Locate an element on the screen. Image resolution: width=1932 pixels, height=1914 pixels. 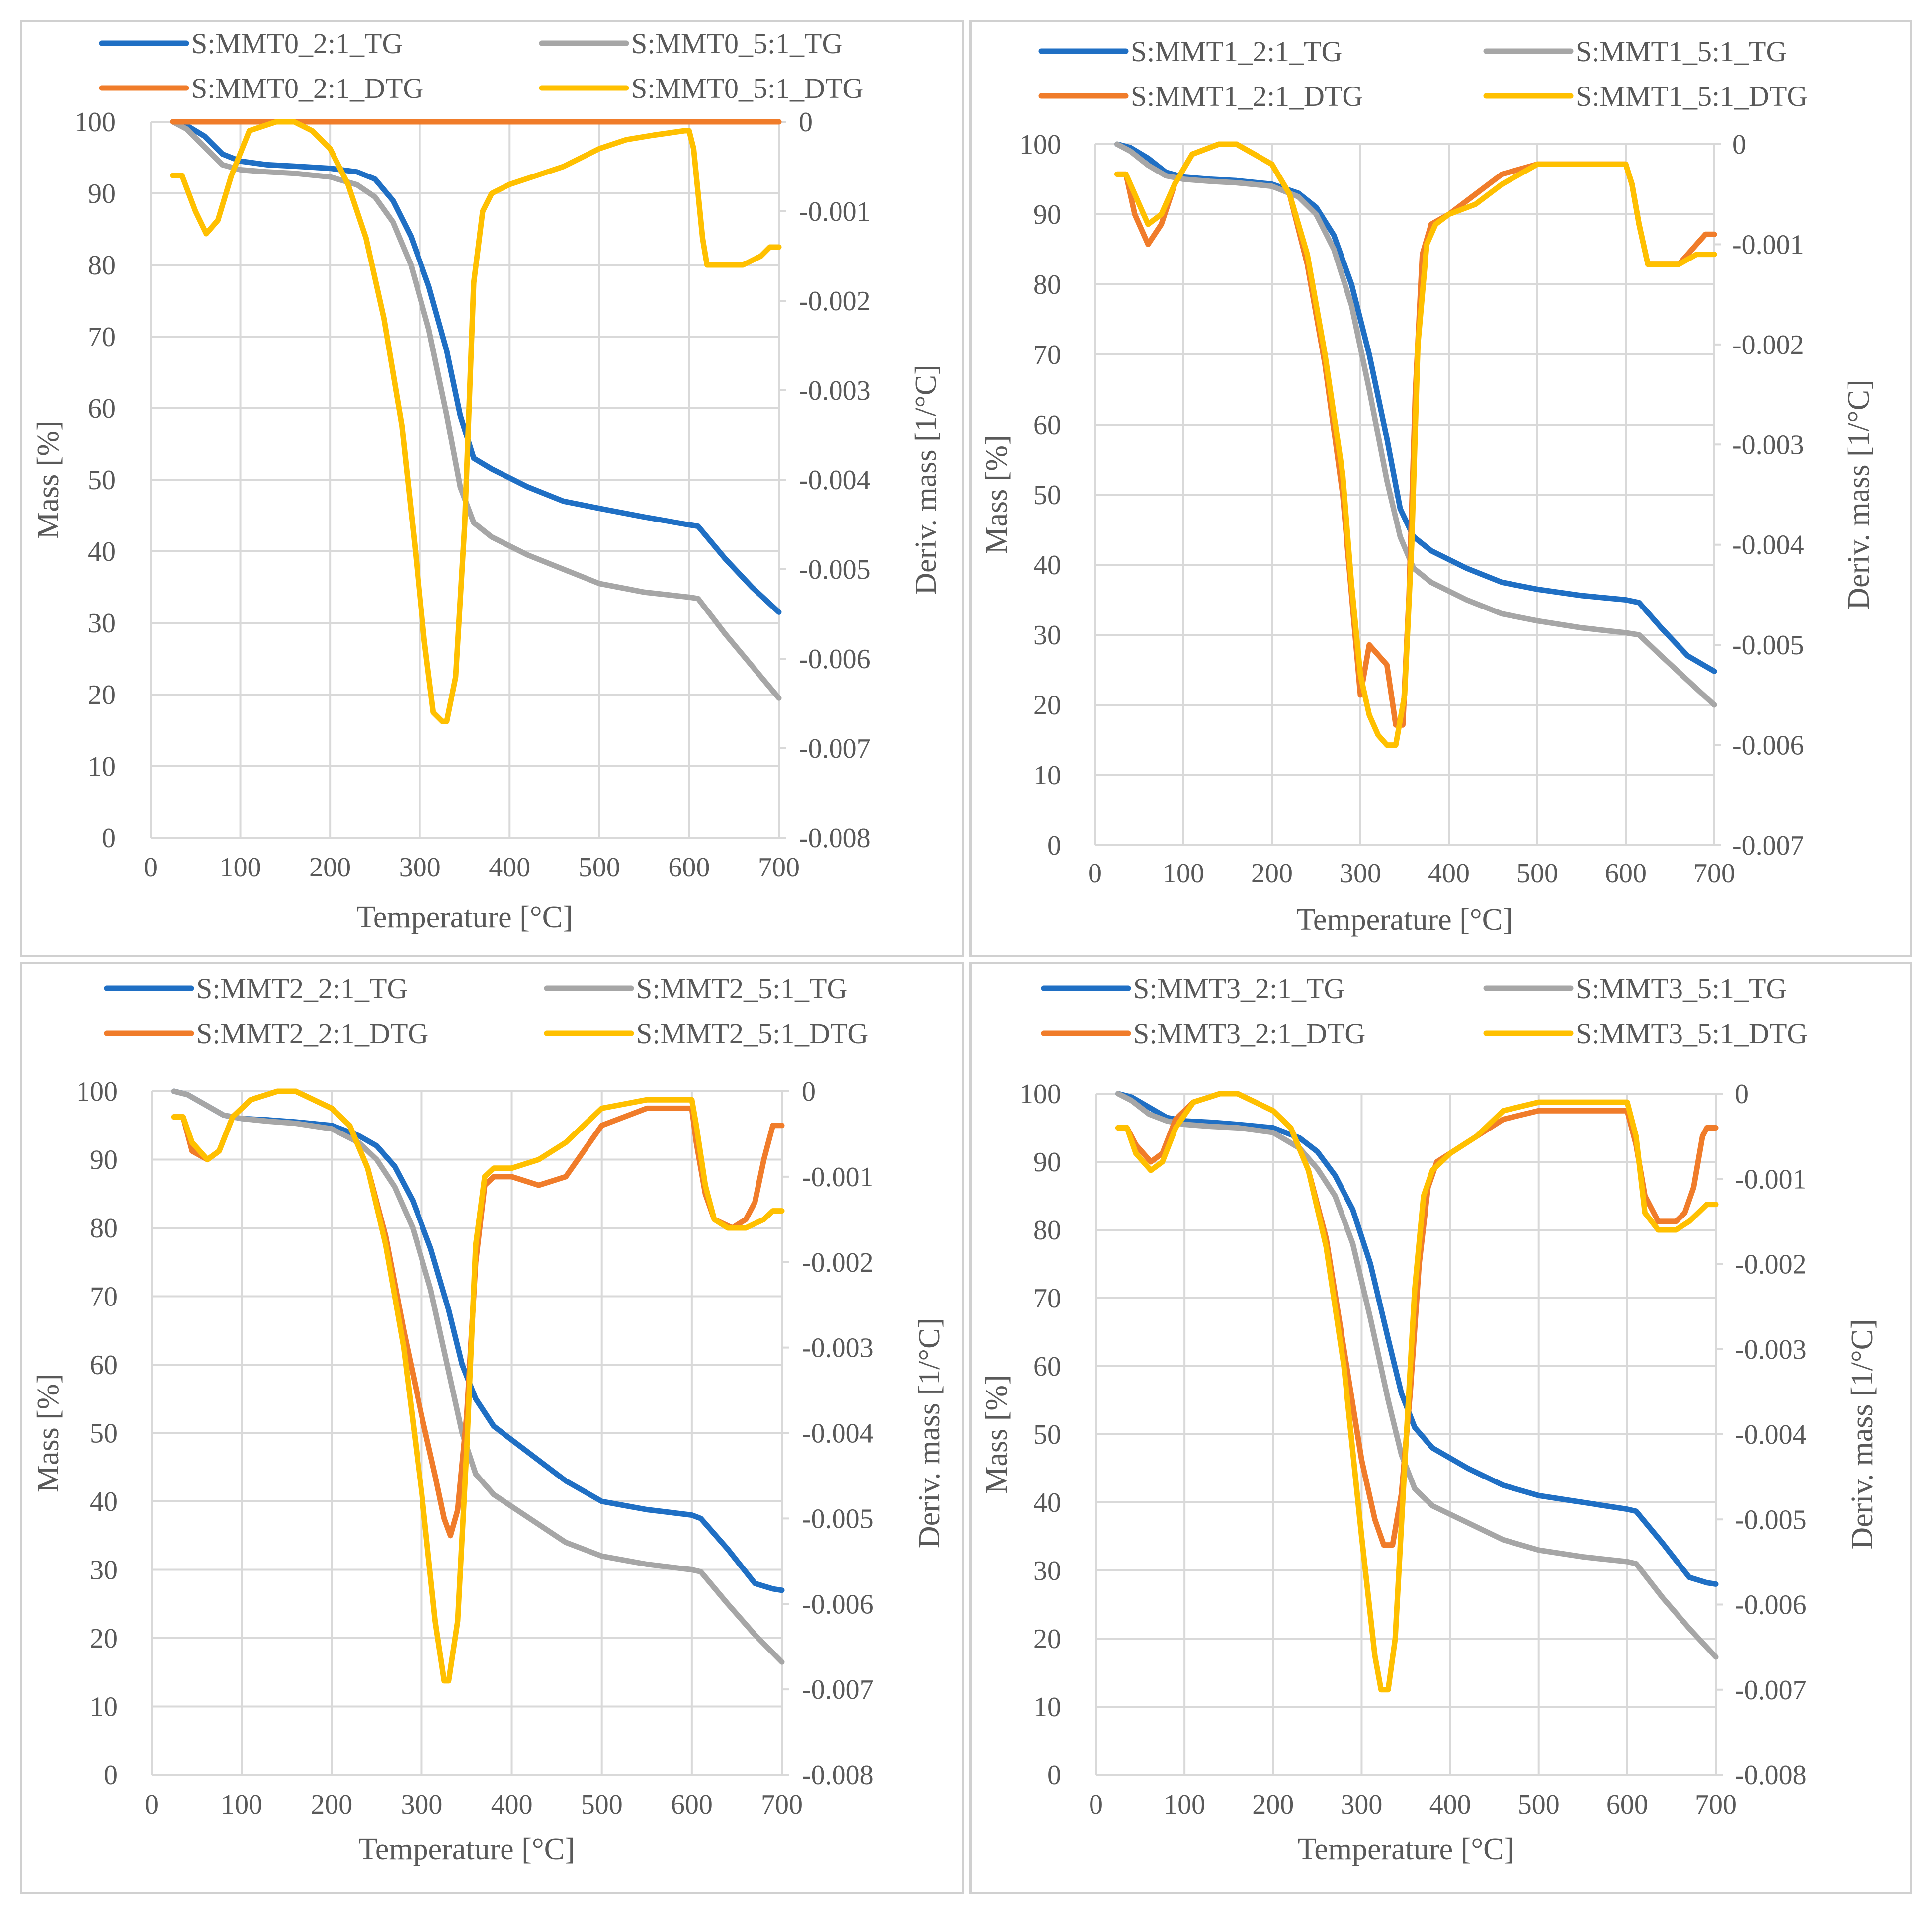
legend-label: S:MMT1_5:1_DTG is located at coordinates (1692, 96).